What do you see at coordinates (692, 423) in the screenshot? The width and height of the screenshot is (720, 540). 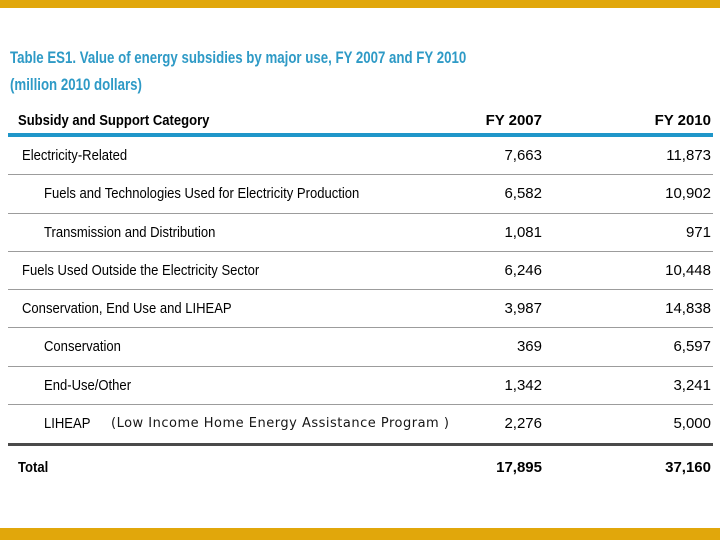 I see `row-value-fy2010: 5,000` at bounding box center [692, 423].